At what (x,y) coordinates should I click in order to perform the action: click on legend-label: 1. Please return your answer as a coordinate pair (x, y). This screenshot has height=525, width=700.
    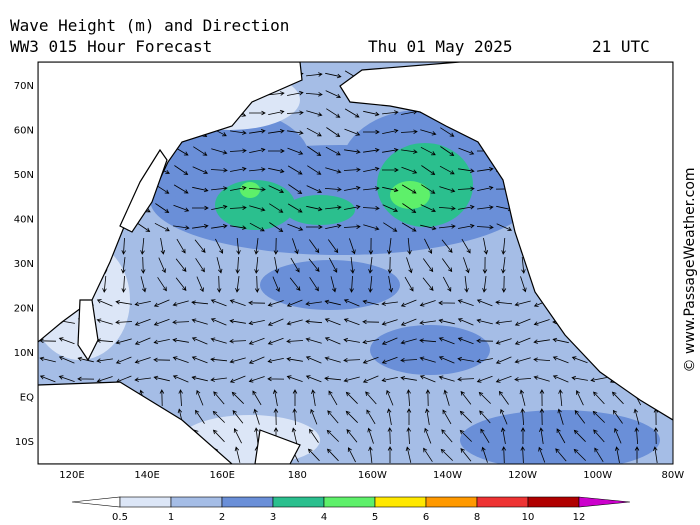
    Looking at the image, I should click on (171, 517).